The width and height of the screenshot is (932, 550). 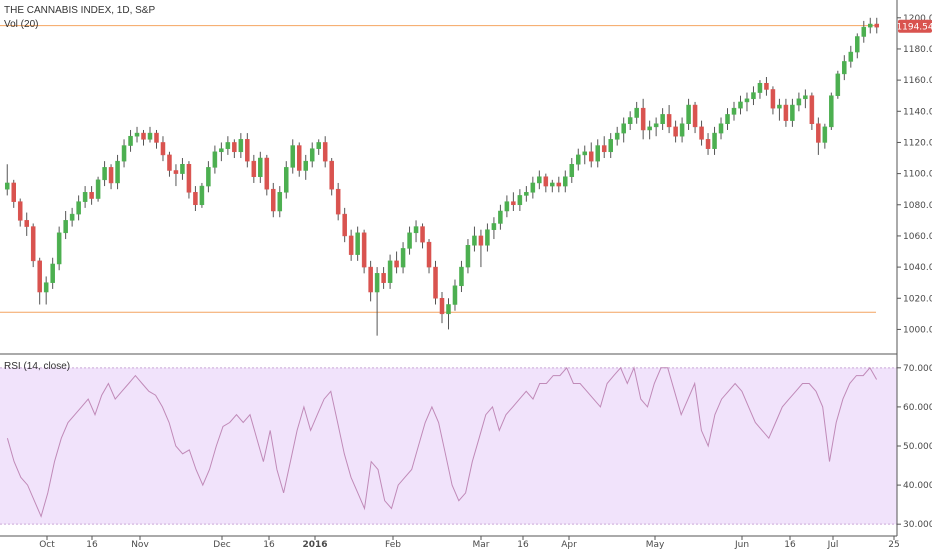 What do you see at coordinates (917, 330) in the screenshot?
I see `price-axis-label: 1000.00` at bounding box center [917, 330].